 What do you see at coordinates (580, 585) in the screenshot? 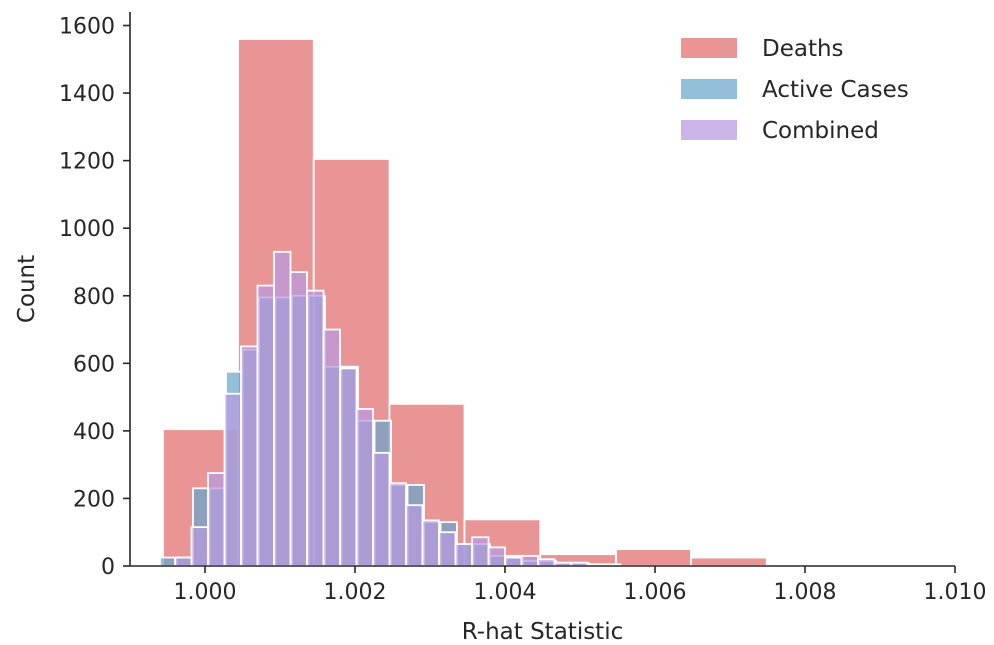
I see `x-axis-ticks: 1.000 1.002 1.004 1.006 1.008 1.010` at bounding box center [580, 585].